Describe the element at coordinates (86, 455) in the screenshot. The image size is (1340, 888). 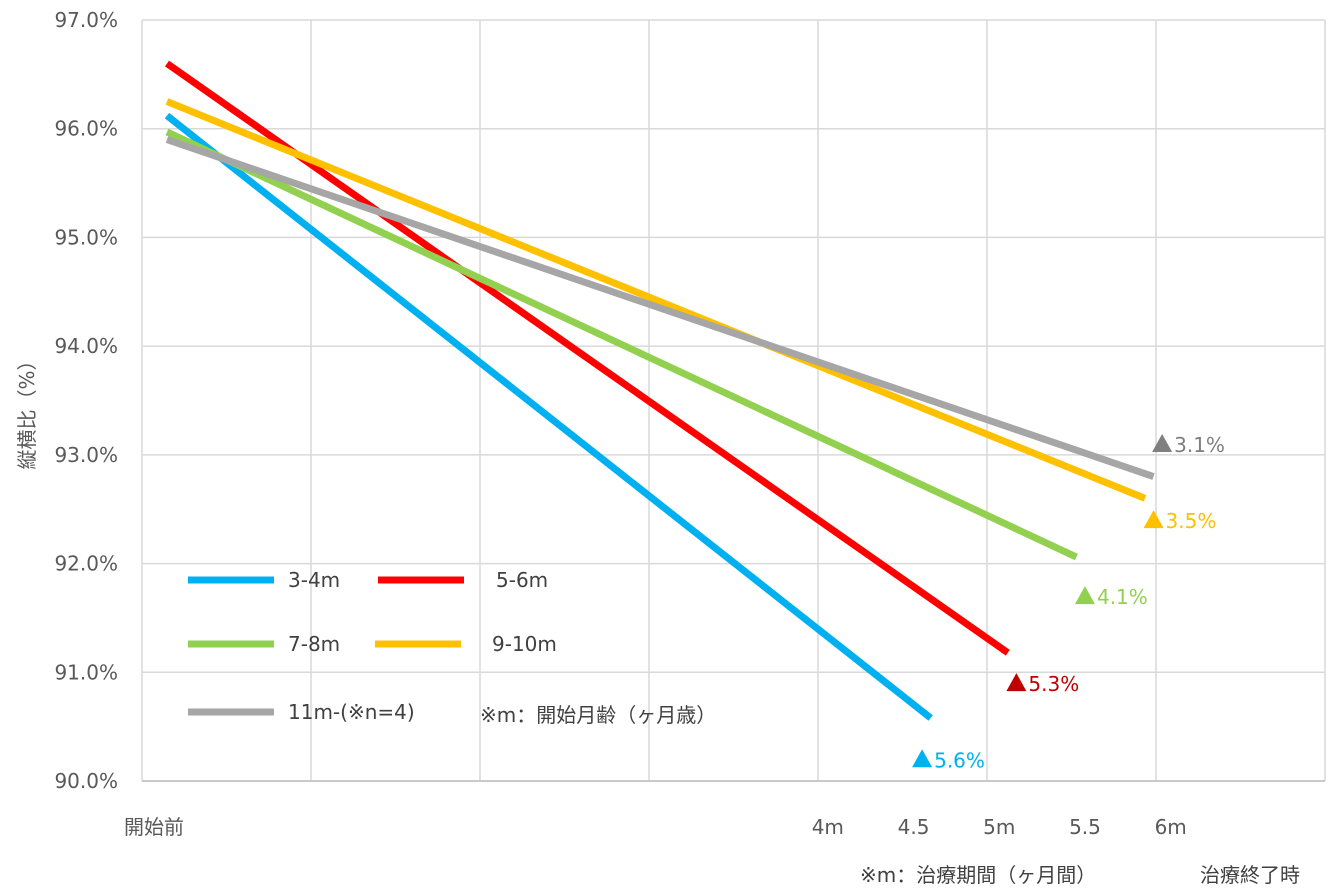
I see `y-tick-label: 93.0%` at that location.